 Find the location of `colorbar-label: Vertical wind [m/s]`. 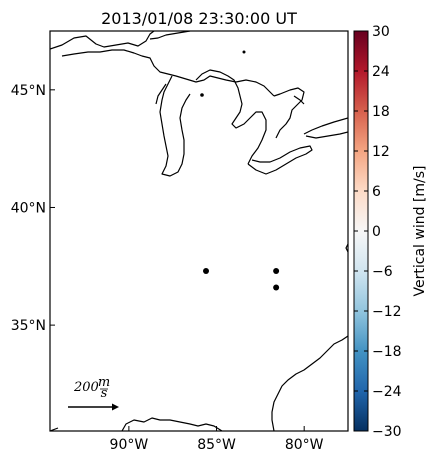

colorbar-label: Vertical wind [m/s] is located at coordinates (420, 231).